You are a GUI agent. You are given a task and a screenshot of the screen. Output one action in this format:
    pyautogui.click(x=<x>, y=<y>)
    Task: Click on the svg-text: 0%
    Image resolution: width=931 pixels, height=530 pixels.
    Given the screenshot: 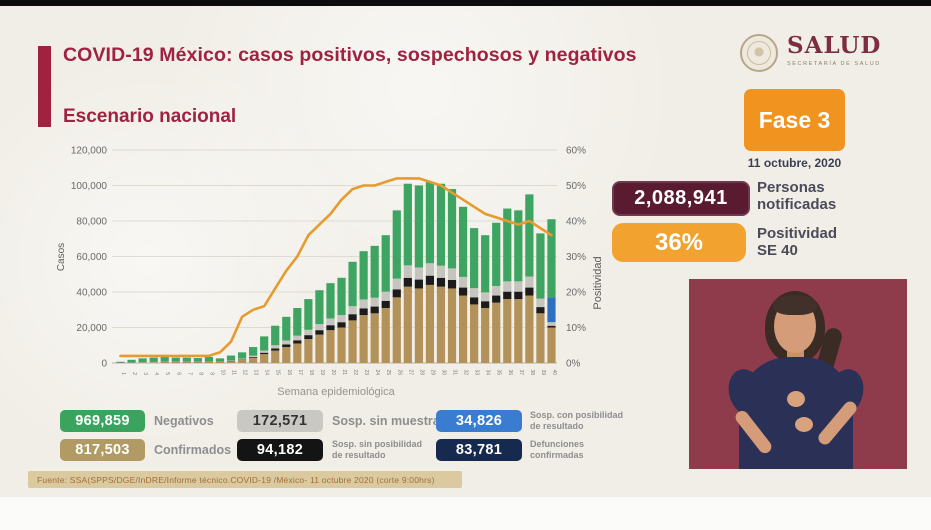 What is the action you would take?
    pyautogui.click(x=573, y=364)
    